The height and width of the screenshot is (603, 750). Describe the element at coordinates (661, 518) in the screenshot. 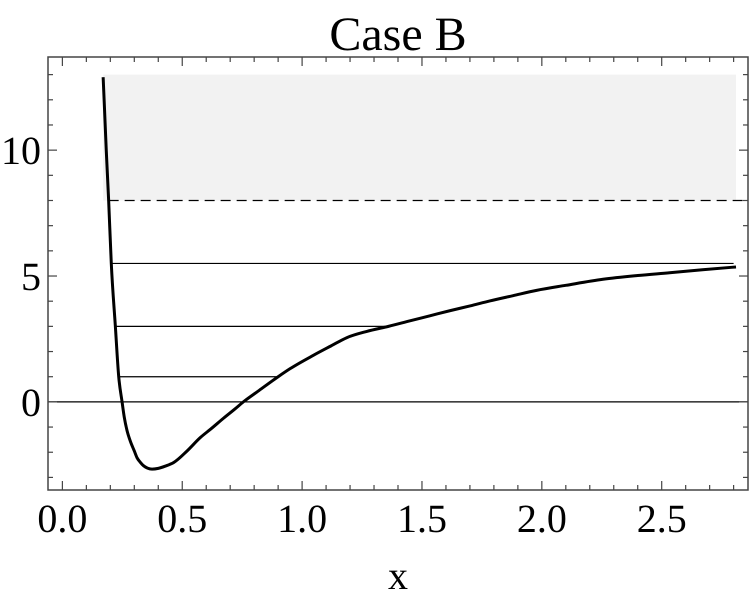

I see `x-tick-label: 2.5` at that location.